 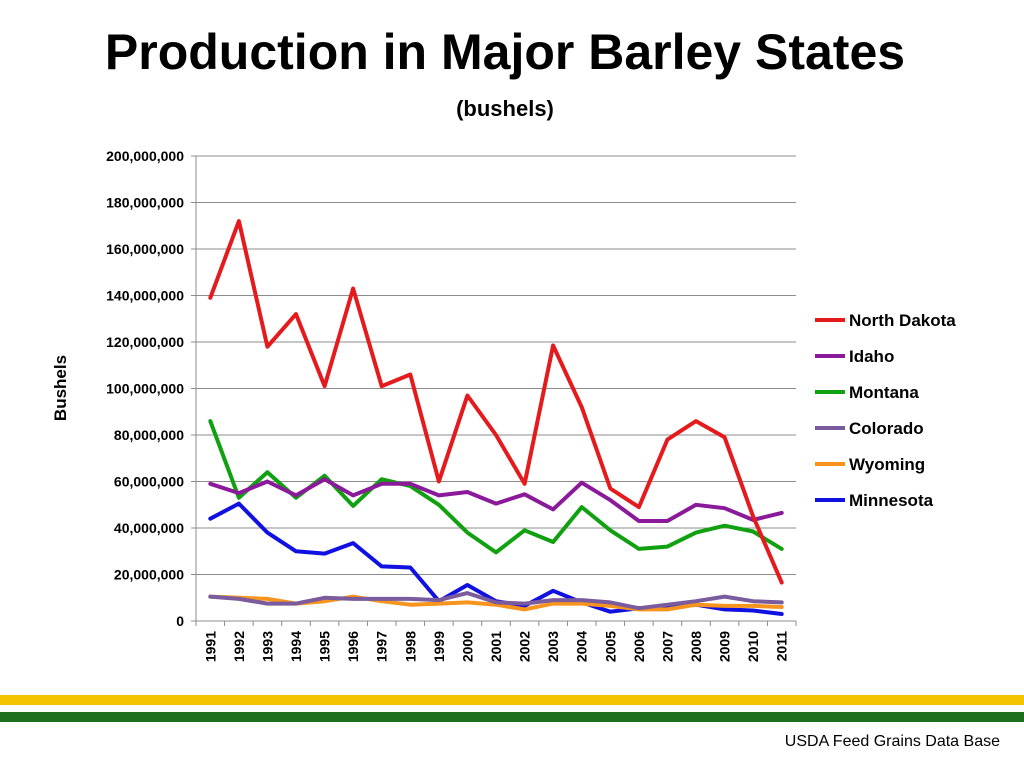 I want to click on y-tick-label: 160,000,000, so click(x=145, y=249).